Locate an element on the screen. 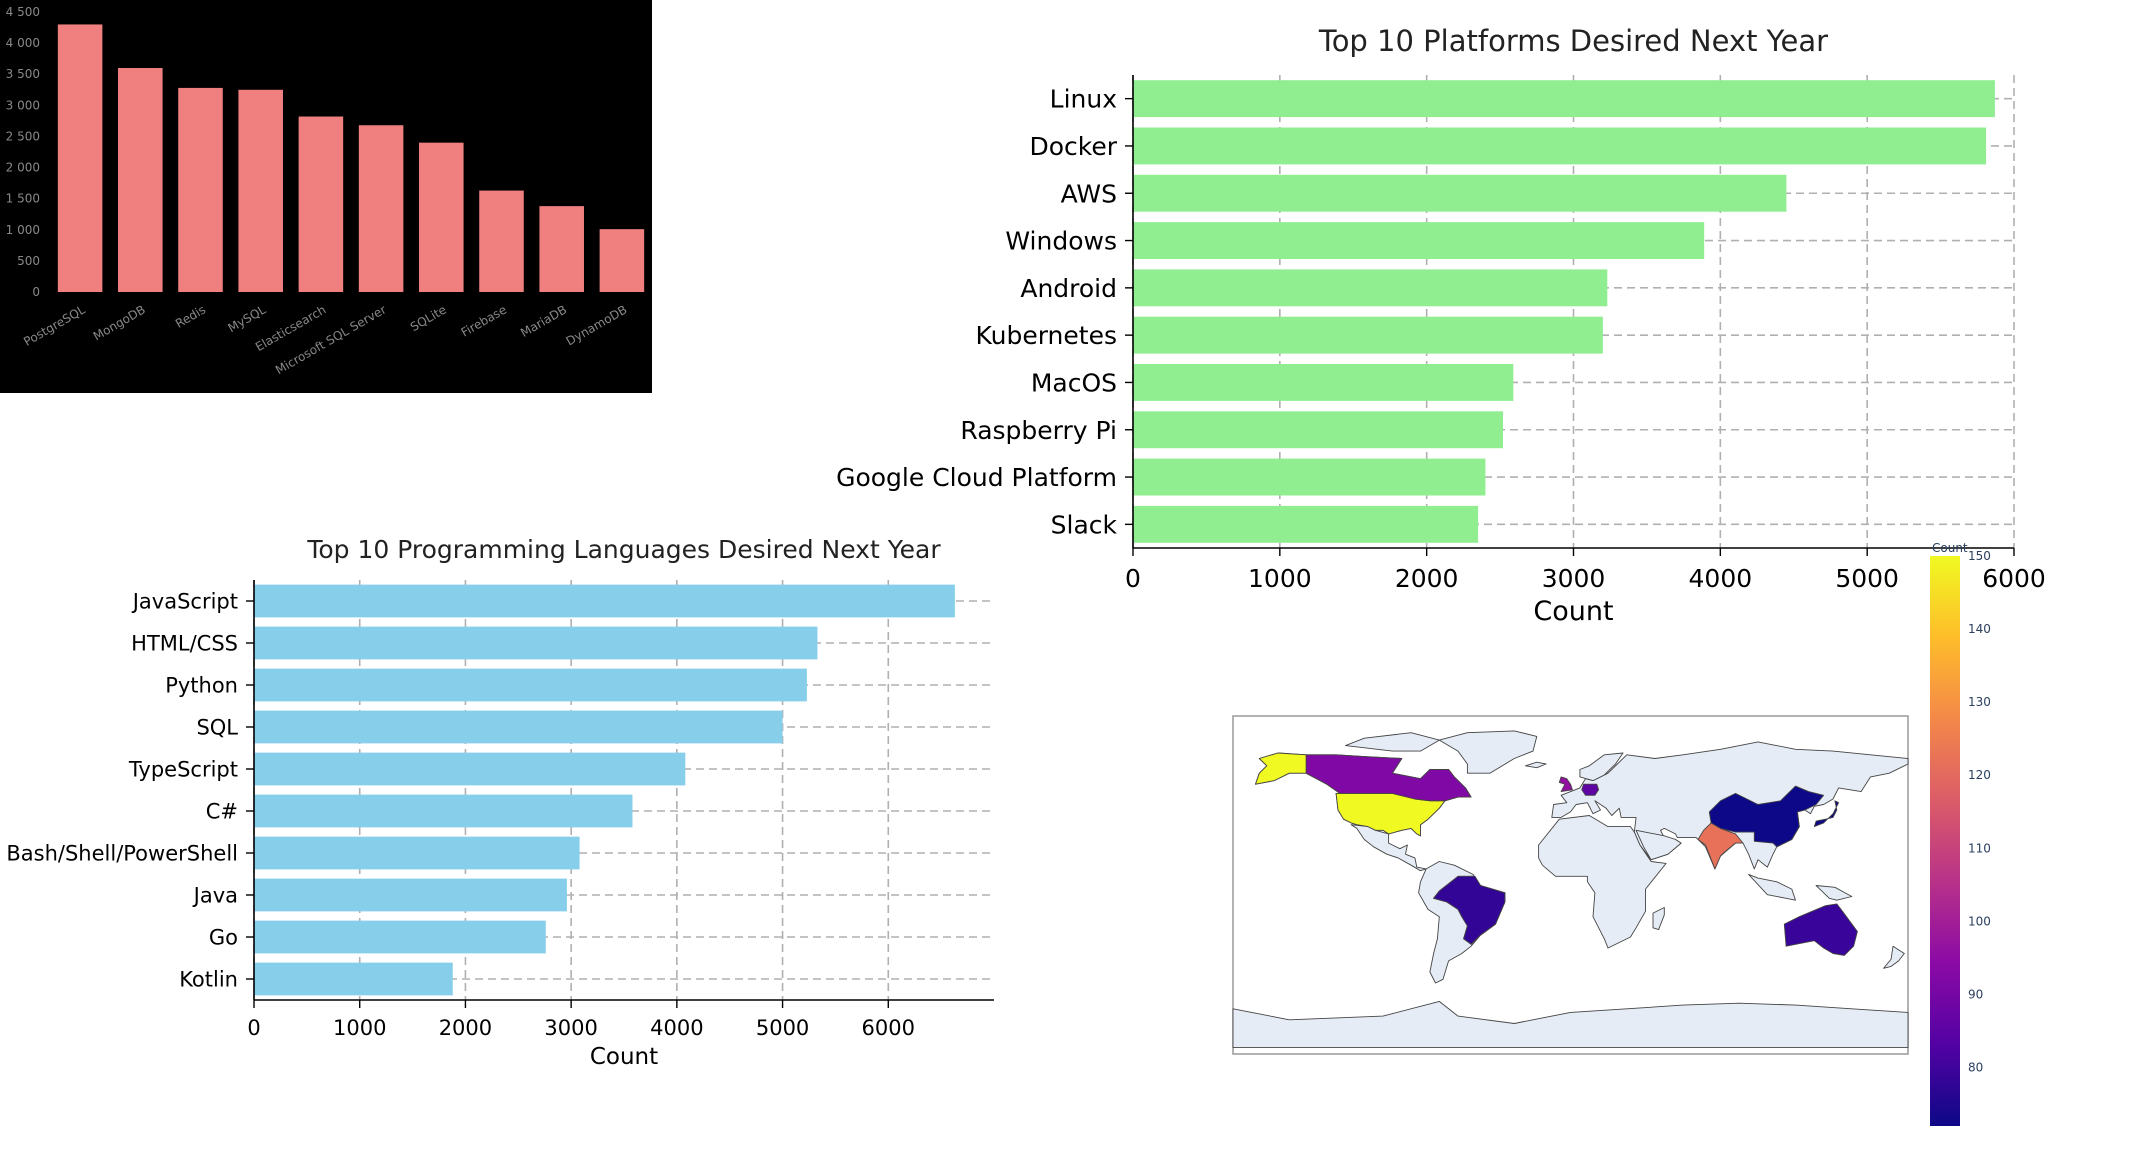 The height and width of the screenshot is (1154, 2137). y-tick-label: Python is located at coordinates (201, 686).